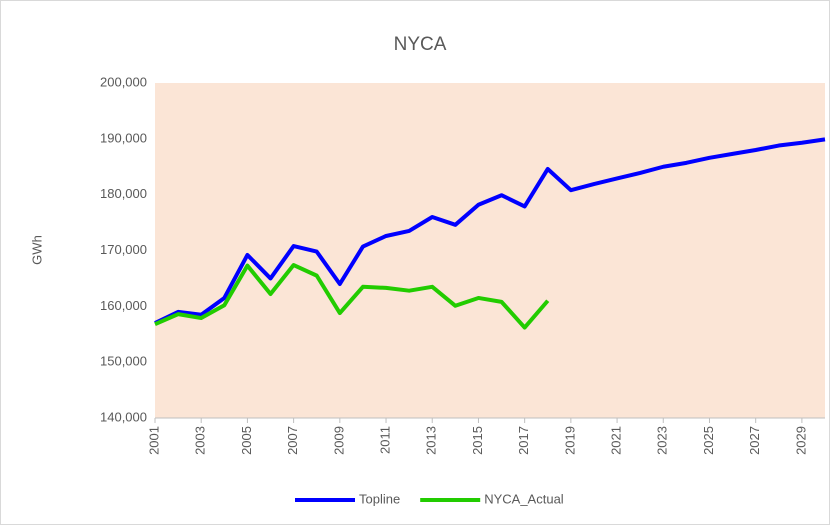 Image resolution: width=830 pixels, height=525 pixels. Describe the element at coordinates (708, 440) in the screenshot. I see `x-tick-label: 2025` at that location.